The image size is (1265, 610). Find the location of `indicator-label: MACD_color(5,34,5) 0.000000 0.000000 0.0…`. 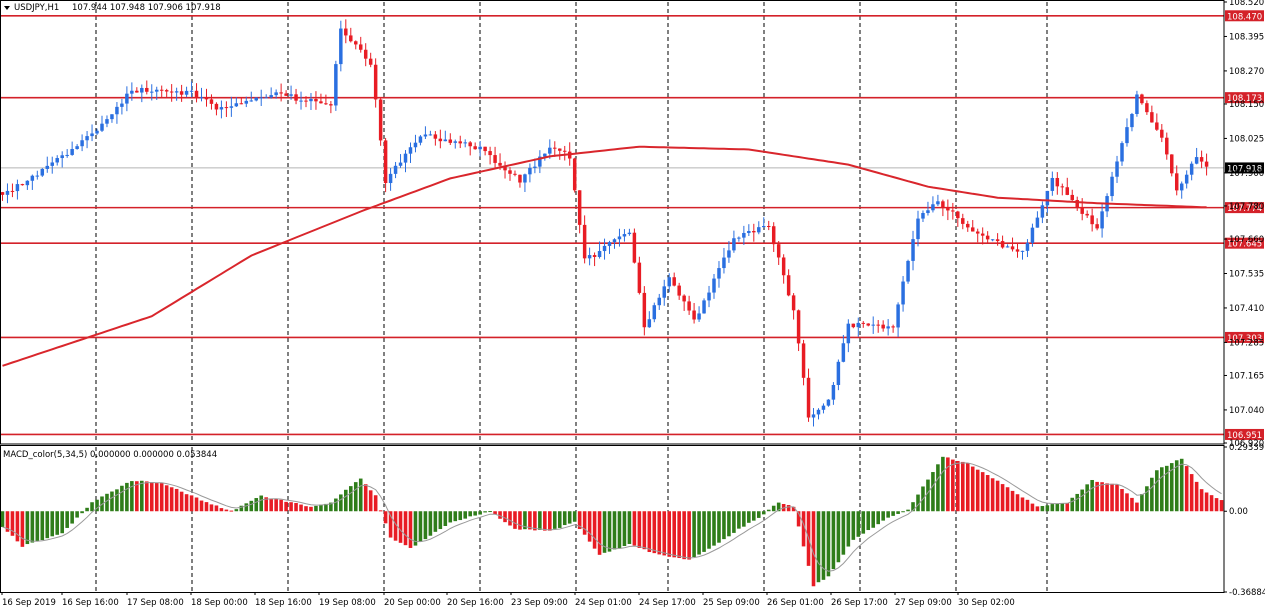

indicator-label: MACD_color(5,34,5) 0.000000 0.000000 0.0… is located at coordinates (110, 455).